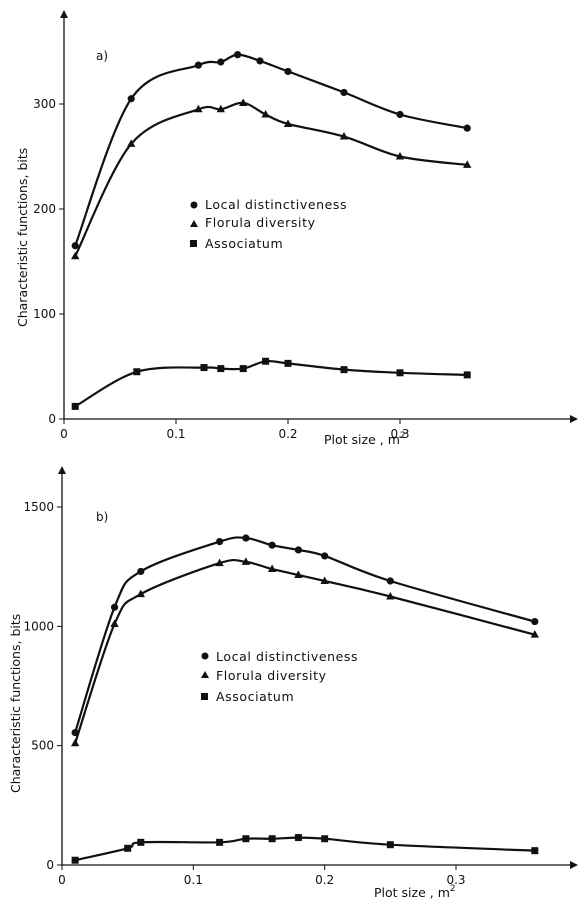  What do you see at coordinates (194, 205) in the screenshot?
I see `panel-a-legend-circle-marker` at bounding box center [194, 205].